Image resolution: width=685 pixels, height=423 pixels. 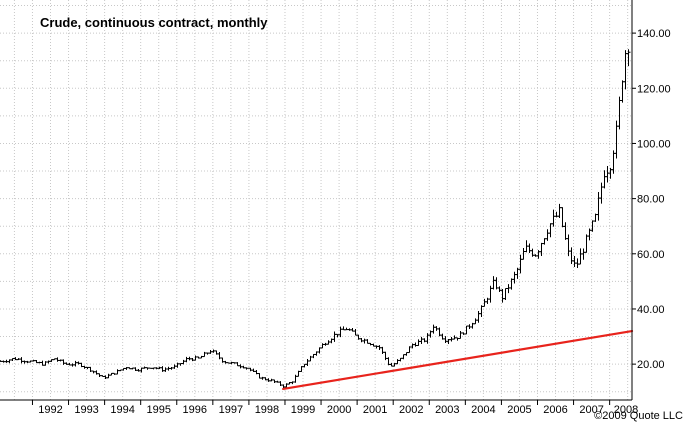 What do you see at coordinates (519, 410) in the screenshot?
I see `x-tick-label: 2005` at bounding box center [519, 410].